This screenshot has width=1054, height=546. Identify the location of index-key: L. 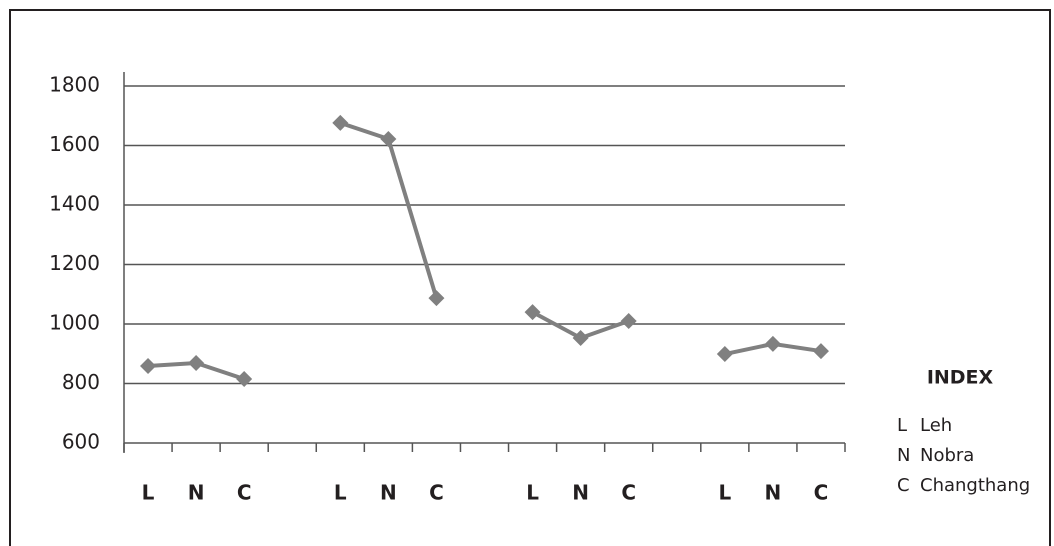
(902, 425).